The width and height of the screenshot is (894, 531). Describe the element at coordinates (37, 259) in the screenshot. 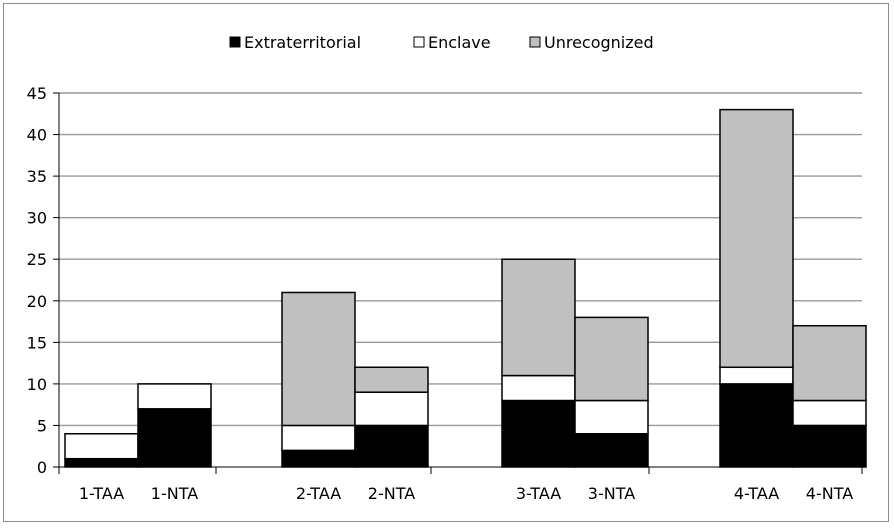

I see `y-tick-label: 25` at that location.